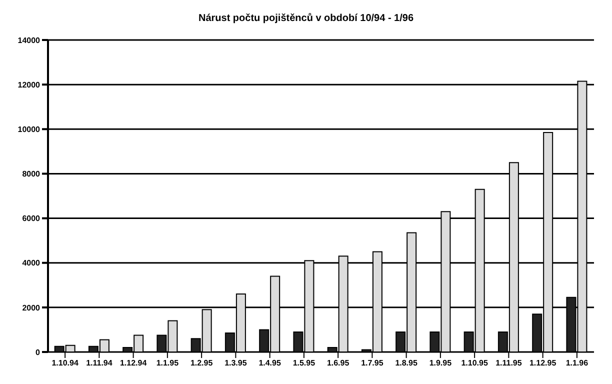 This screenshot has width=612, height=384. Describe the element at coordinates (31, 307) in the screenshot. I see `y-tick-label: 2000` at that location.